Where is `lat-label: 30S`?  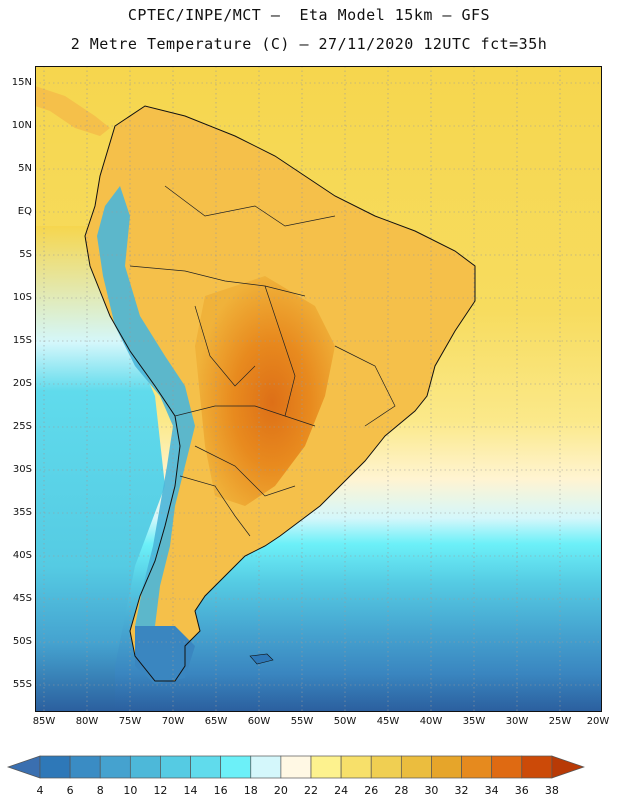
lat-label: 30S is located at coordinates (22, 469).